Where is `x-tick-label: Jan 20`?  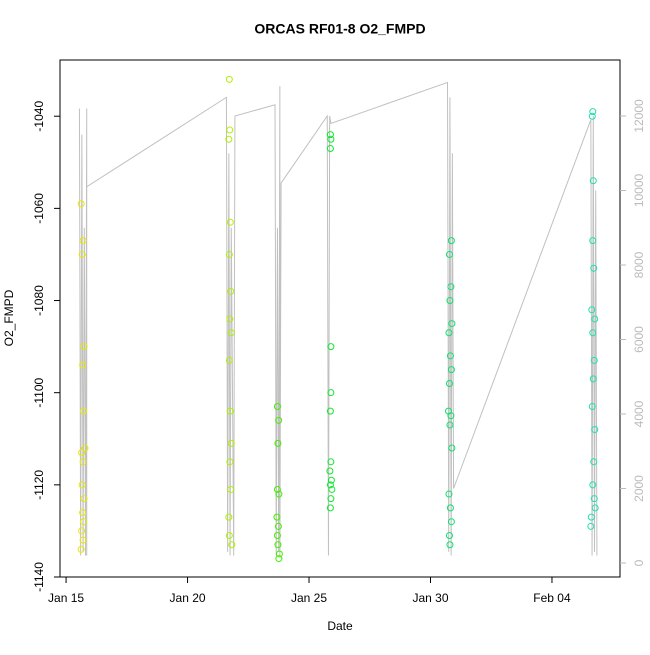 x-tick-label: Jan 20 is located at coordinates (188, 598).